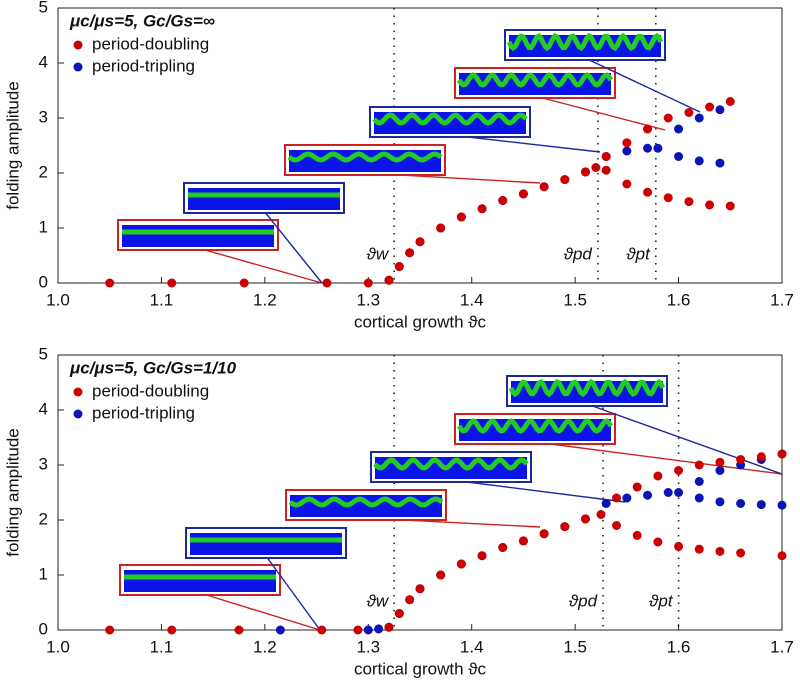  I want to click on x-tick-label: 1.3, so click(368, 646).